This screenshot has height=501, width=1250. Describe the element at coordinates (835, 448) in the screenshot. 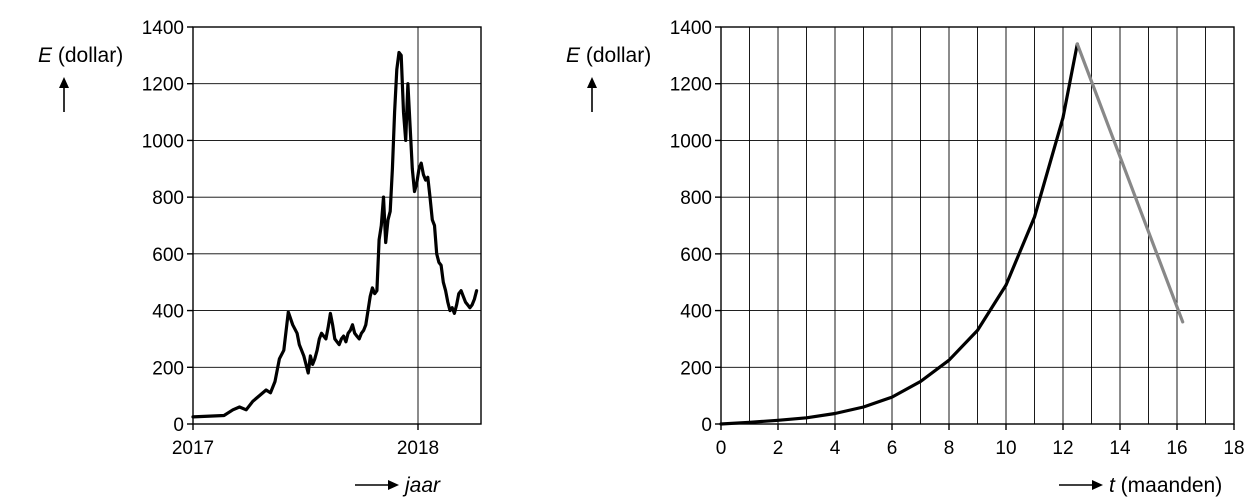

I see `x-tick-label: 4` at that location.